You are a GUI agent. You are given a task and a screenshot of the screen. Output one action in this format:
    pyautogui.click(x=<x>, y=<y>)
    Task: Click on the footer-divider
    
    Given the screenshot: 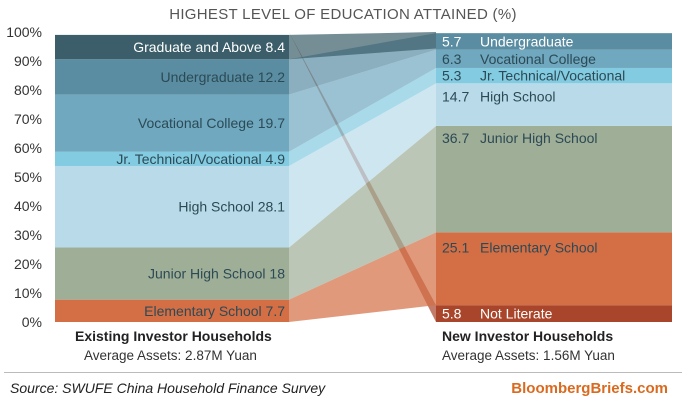 What is the action you would take?
    pyautogui.click(x=343, y=372)
    